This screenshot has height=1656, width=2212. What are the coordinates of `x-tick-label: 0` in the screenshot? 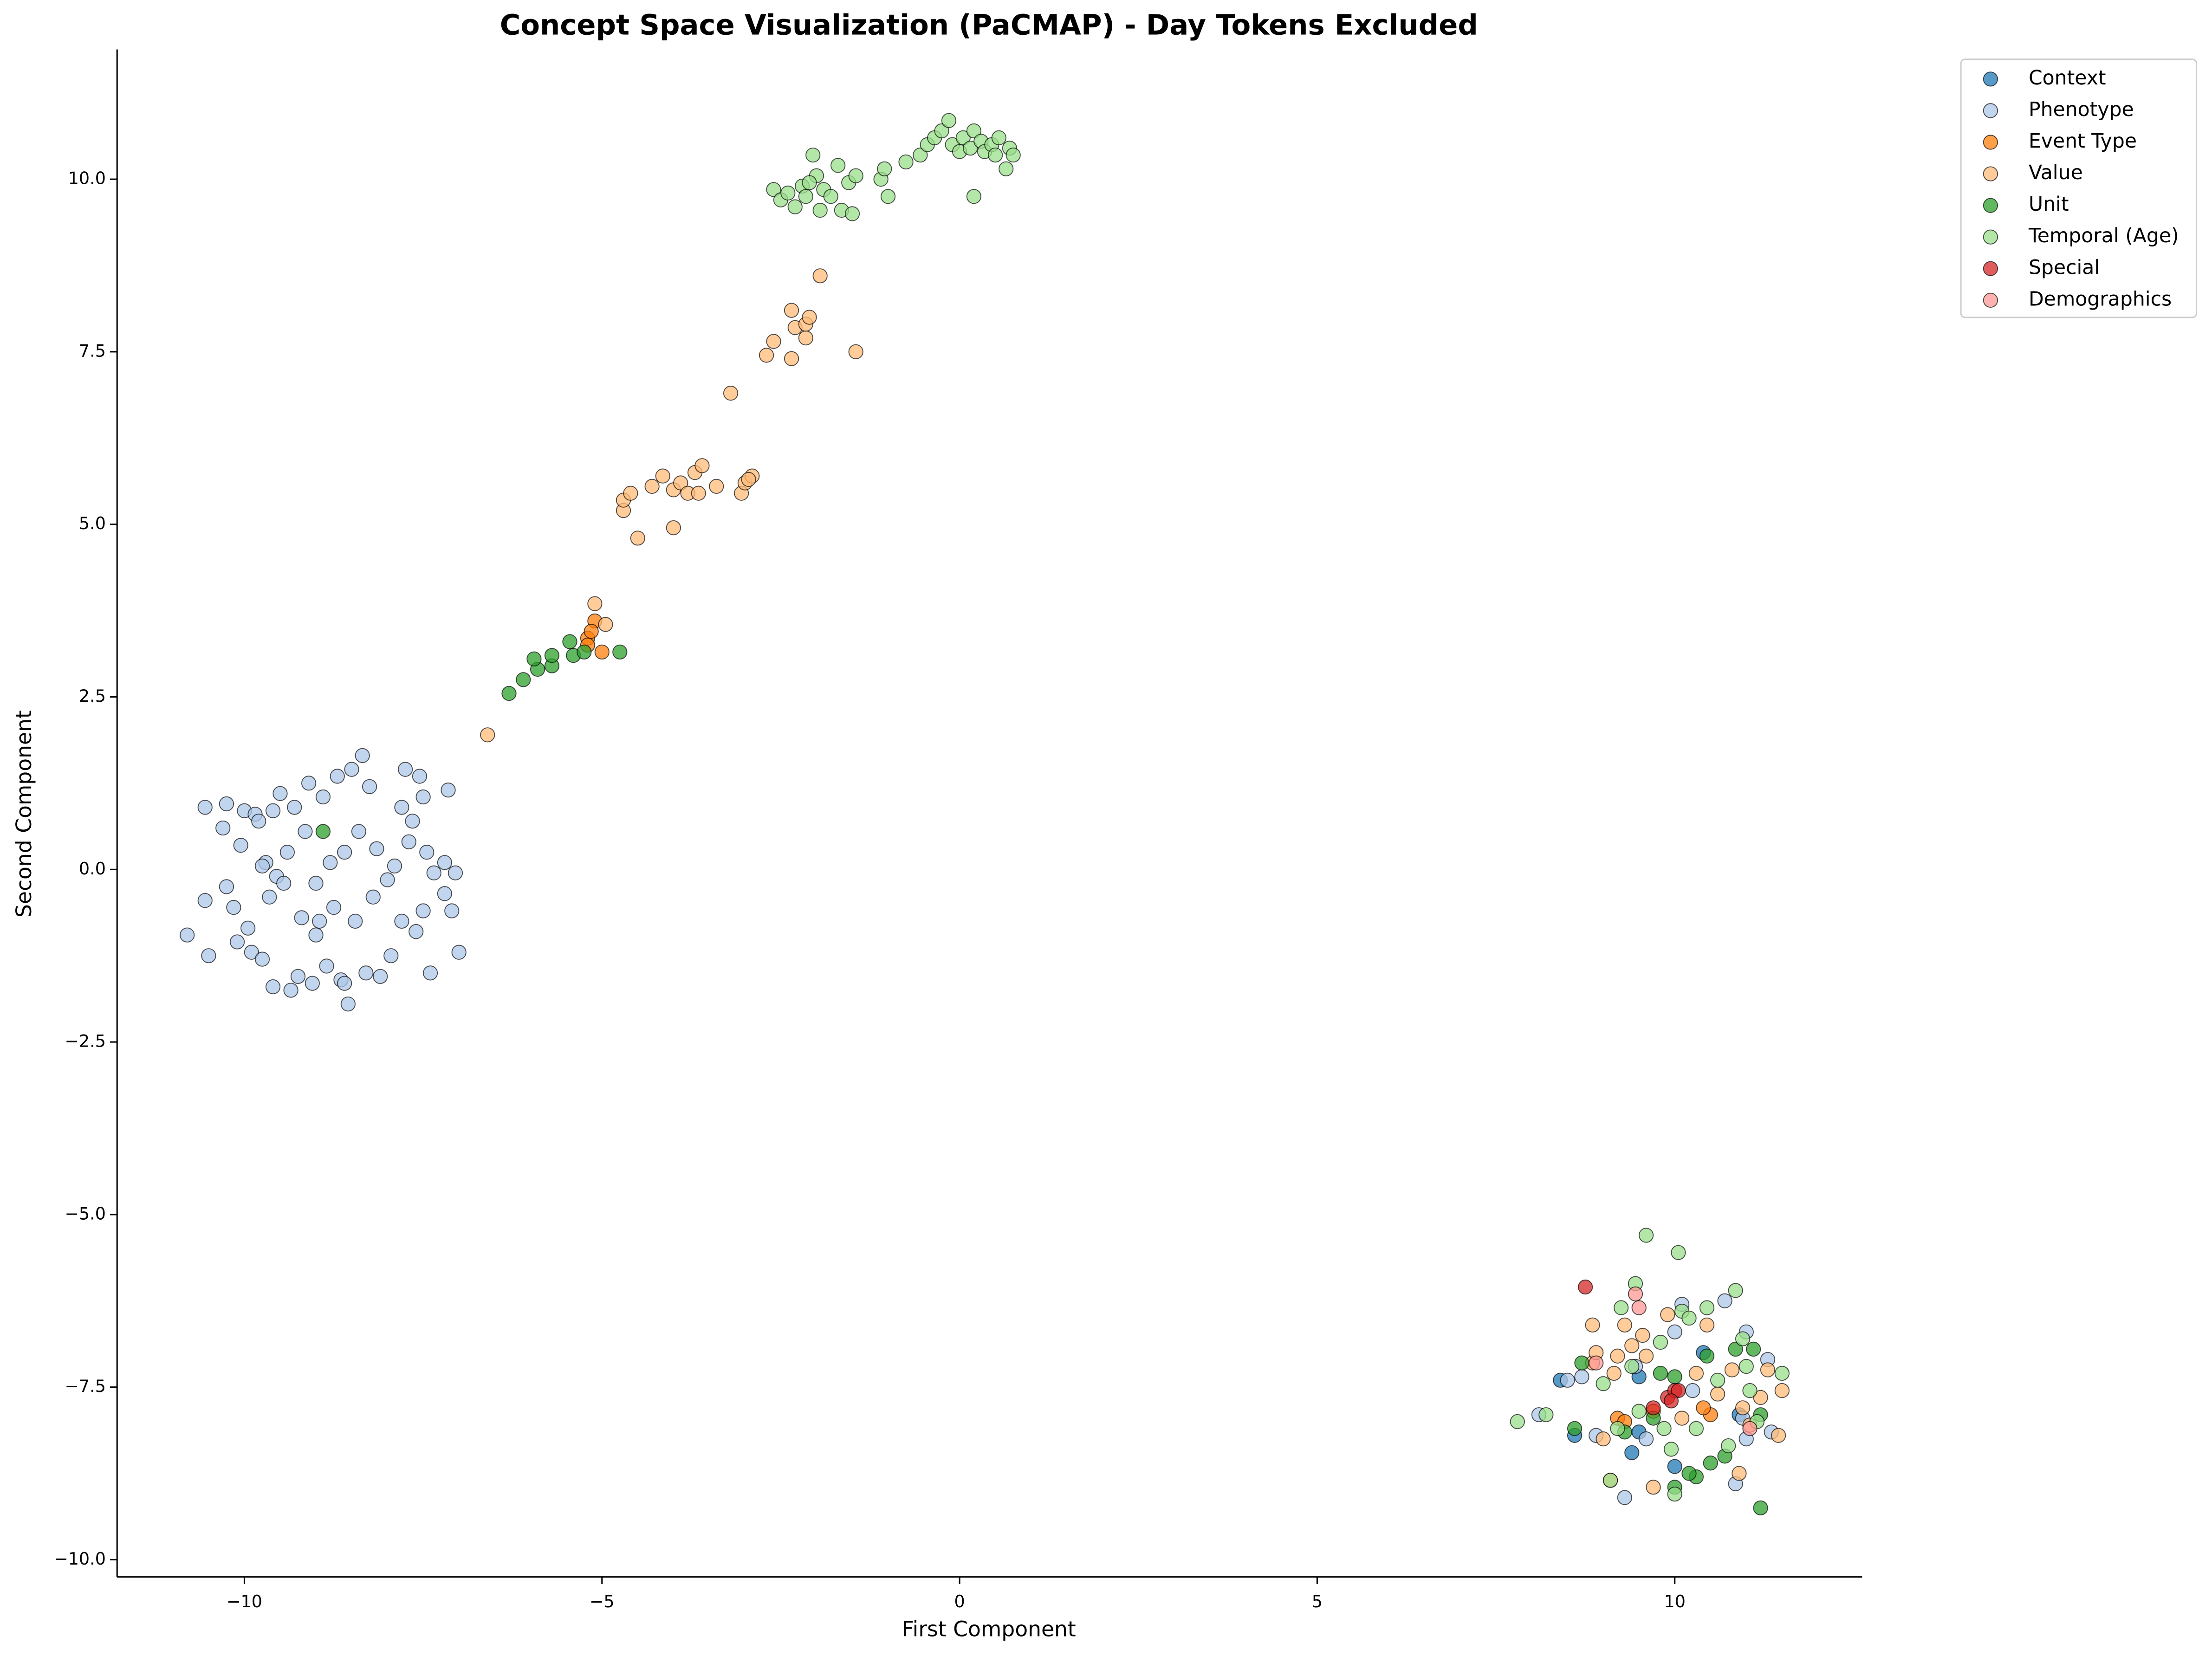 It's located at (959, 1601).